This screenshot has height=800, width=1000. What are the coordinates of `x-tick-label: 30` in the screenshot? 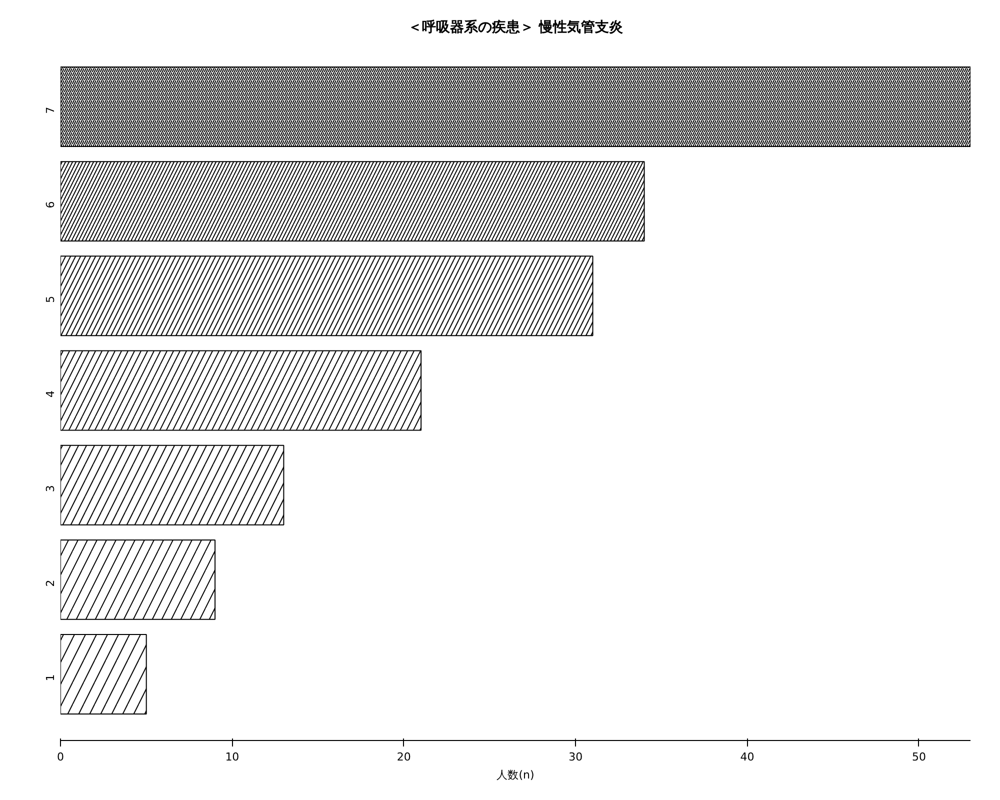 It's located at (575, 757).